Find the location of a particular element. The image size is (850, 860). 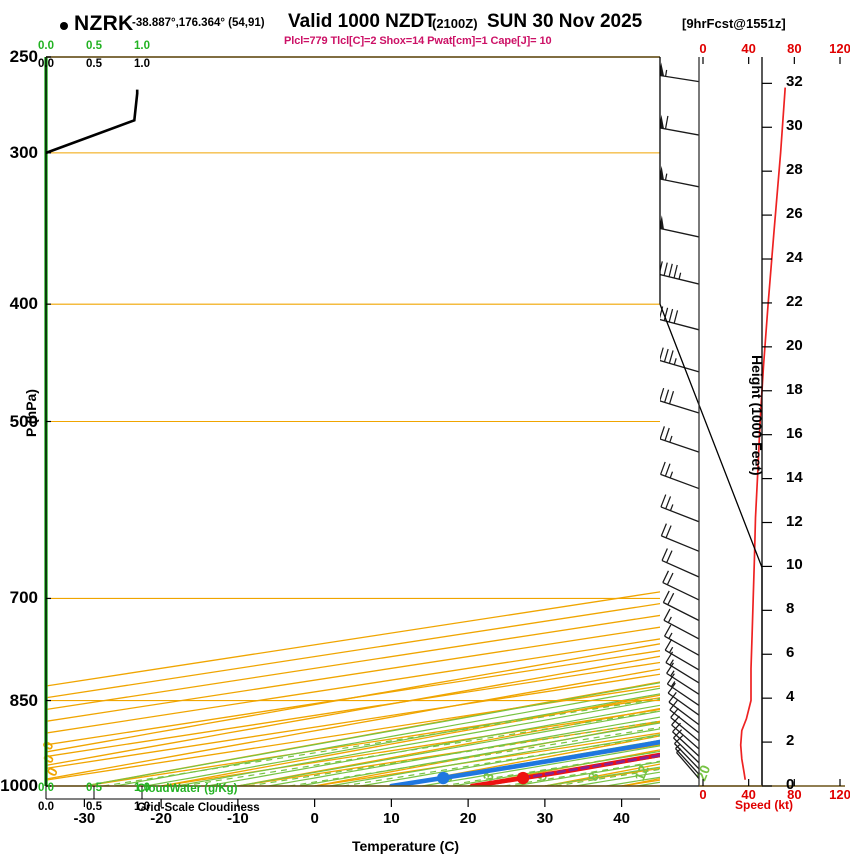

speed-tick-bottom-0: 0 is located at coordinates (703, 794).